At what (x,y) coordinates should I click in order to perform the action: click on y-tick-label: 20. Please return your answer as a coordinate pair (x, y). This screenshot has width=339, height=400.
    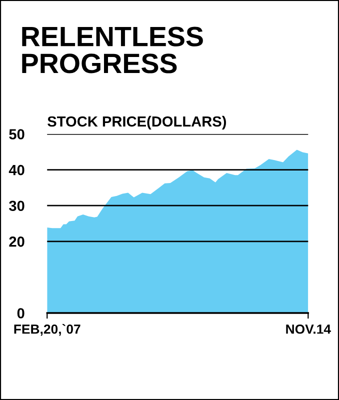
    Looking at the image, I should click on (16, 241).